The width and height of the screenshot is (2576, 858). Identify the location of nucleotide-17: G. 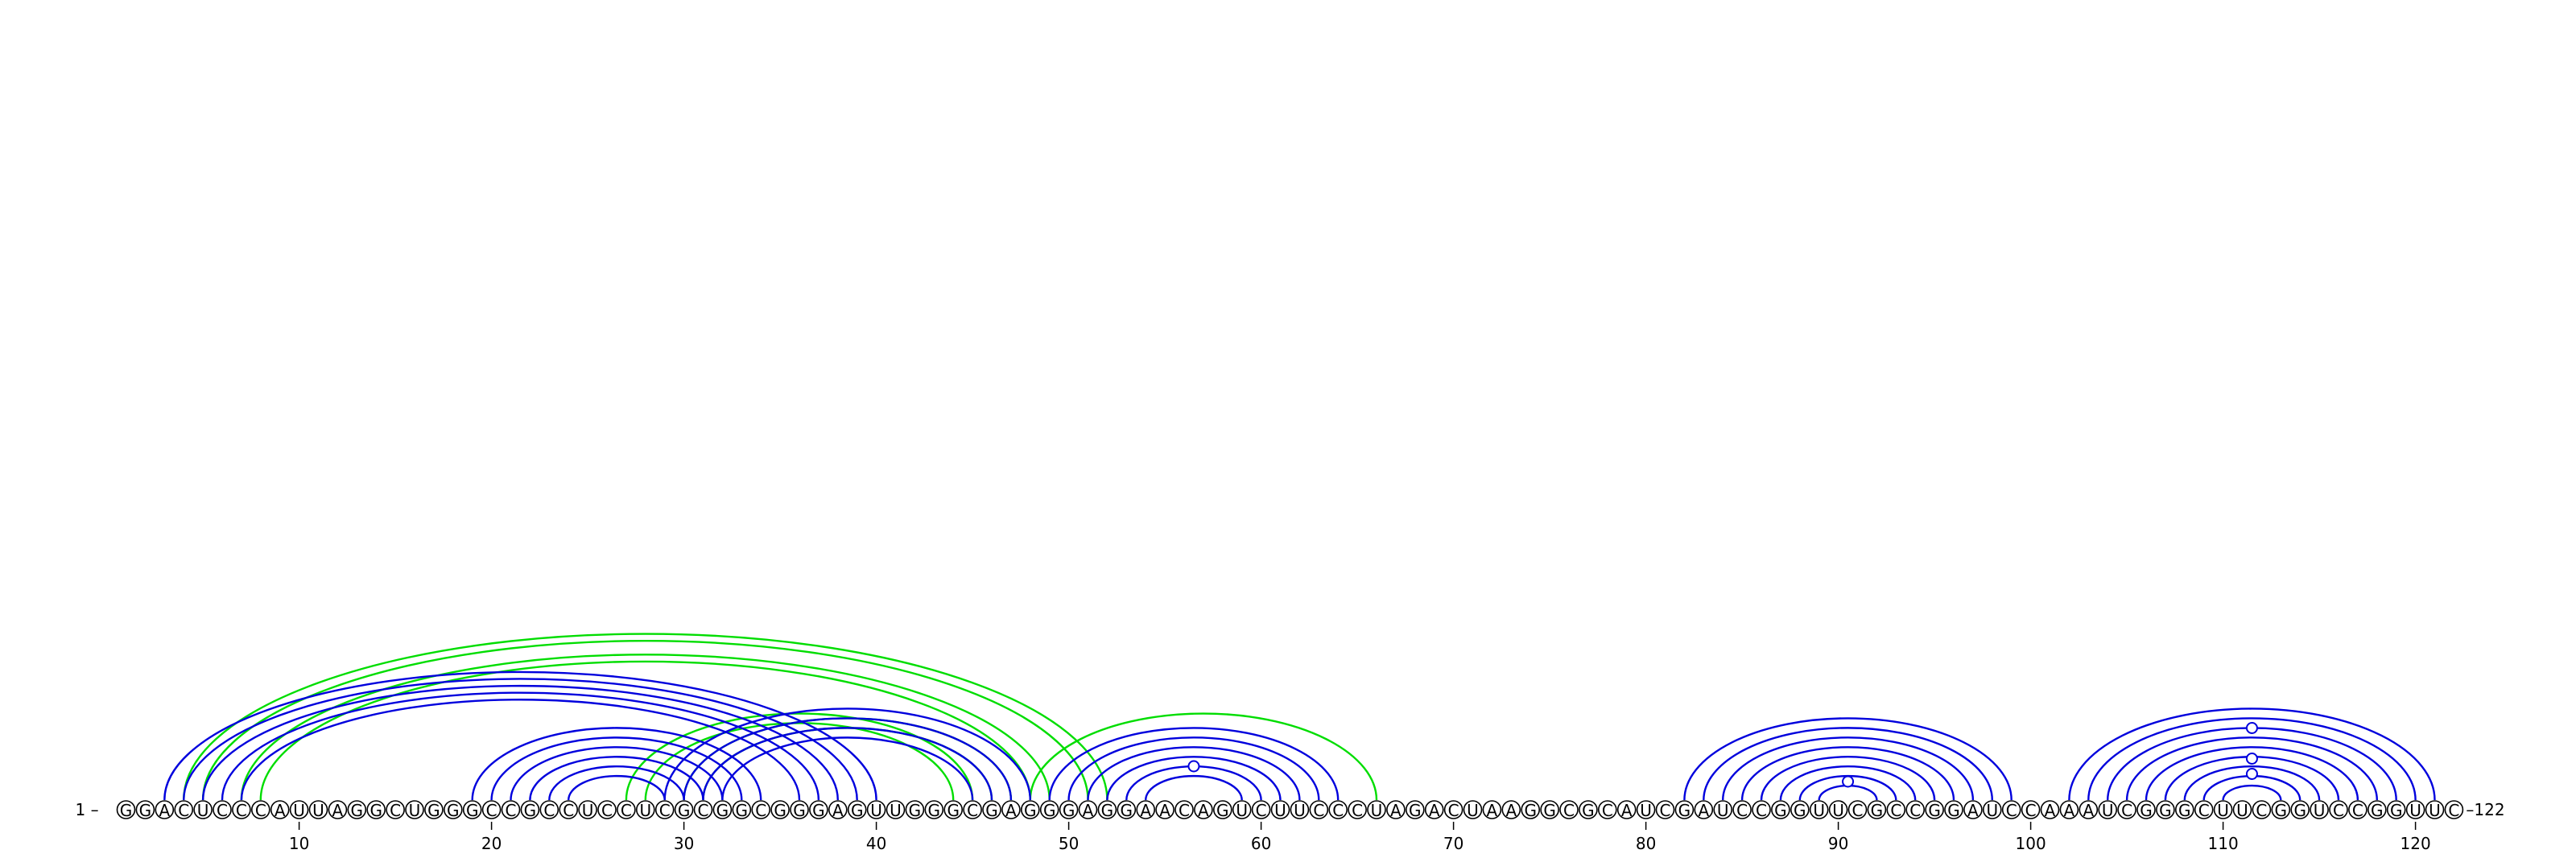
(434, 810).